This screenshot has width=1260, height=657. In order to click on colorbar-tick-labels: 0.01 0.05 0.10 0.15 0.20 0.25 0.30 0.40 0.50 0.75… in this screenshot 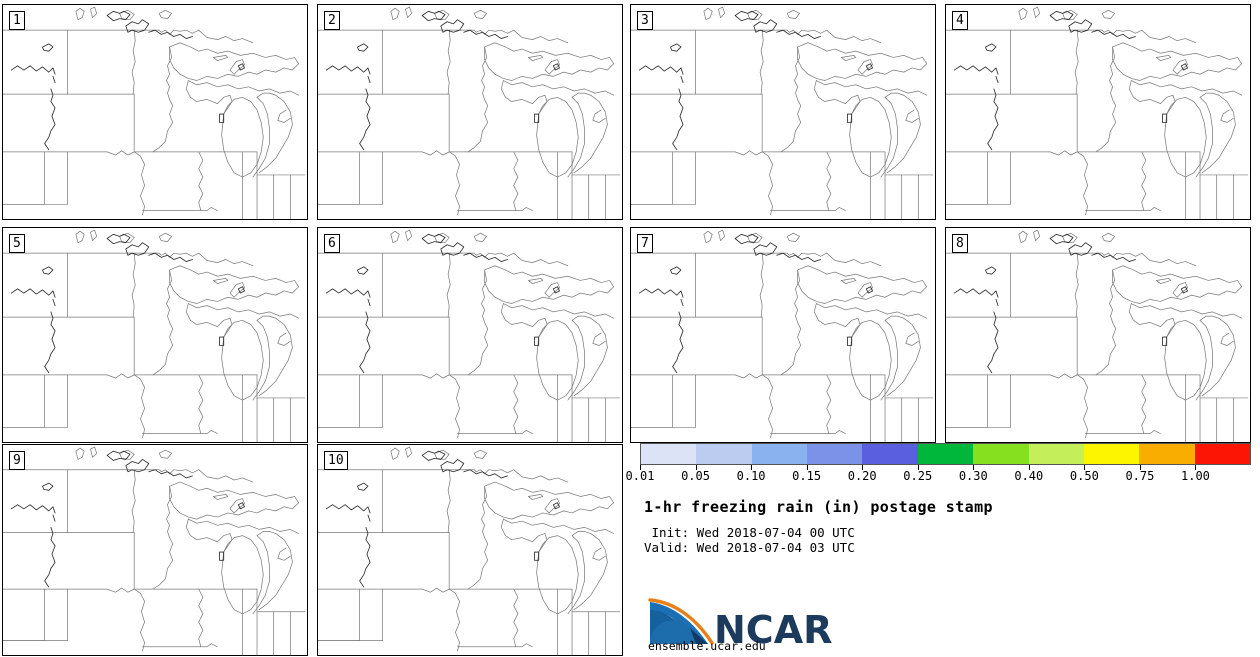, I will do `click(938, 477)`.